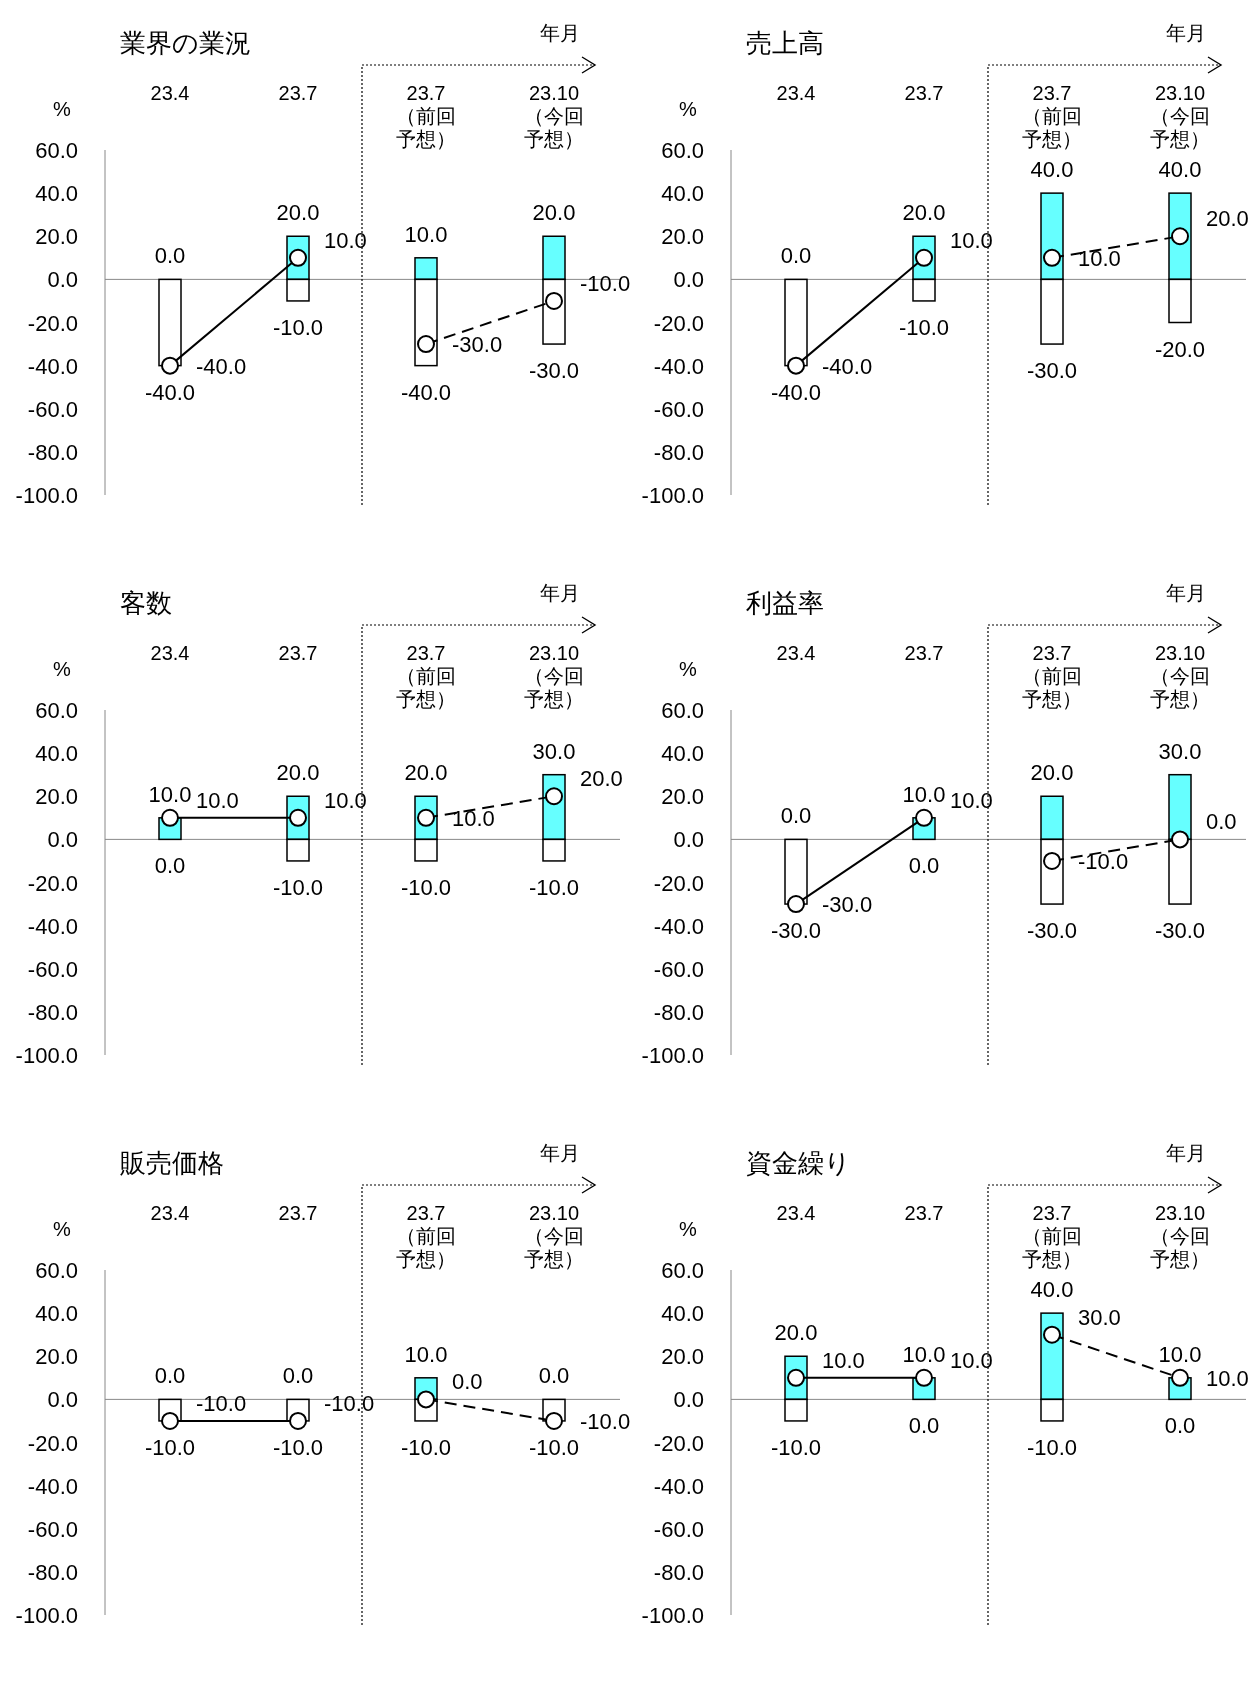 The width and height of the screenshot is (1252, 1681). What do you see at coordinates (52, 1529) in the screenshot?
I see `y-tick-label: -60.0` at bounding box center [52, 1529].